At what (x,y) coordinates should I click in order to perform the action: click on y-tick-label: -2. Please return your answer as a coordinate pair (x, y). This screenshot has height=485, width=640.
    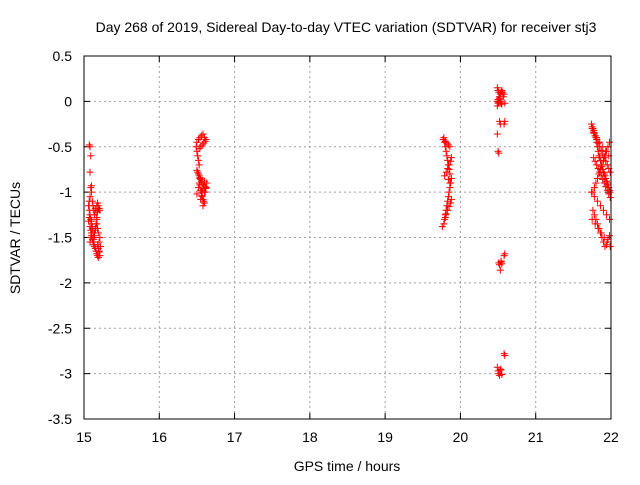
    Looking at the image, I should click on (66, 283).